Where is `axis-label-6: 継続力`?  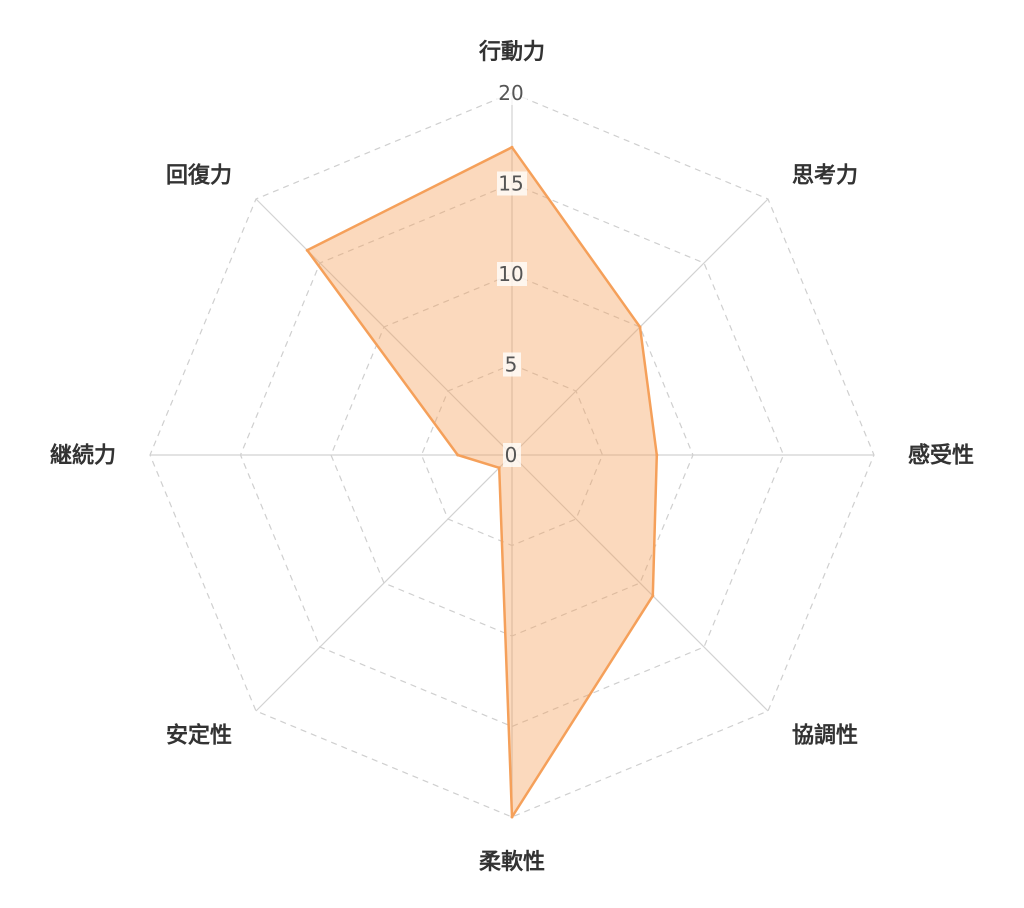 axis-label-6: 継続力 is located at coordinates (83, 456).